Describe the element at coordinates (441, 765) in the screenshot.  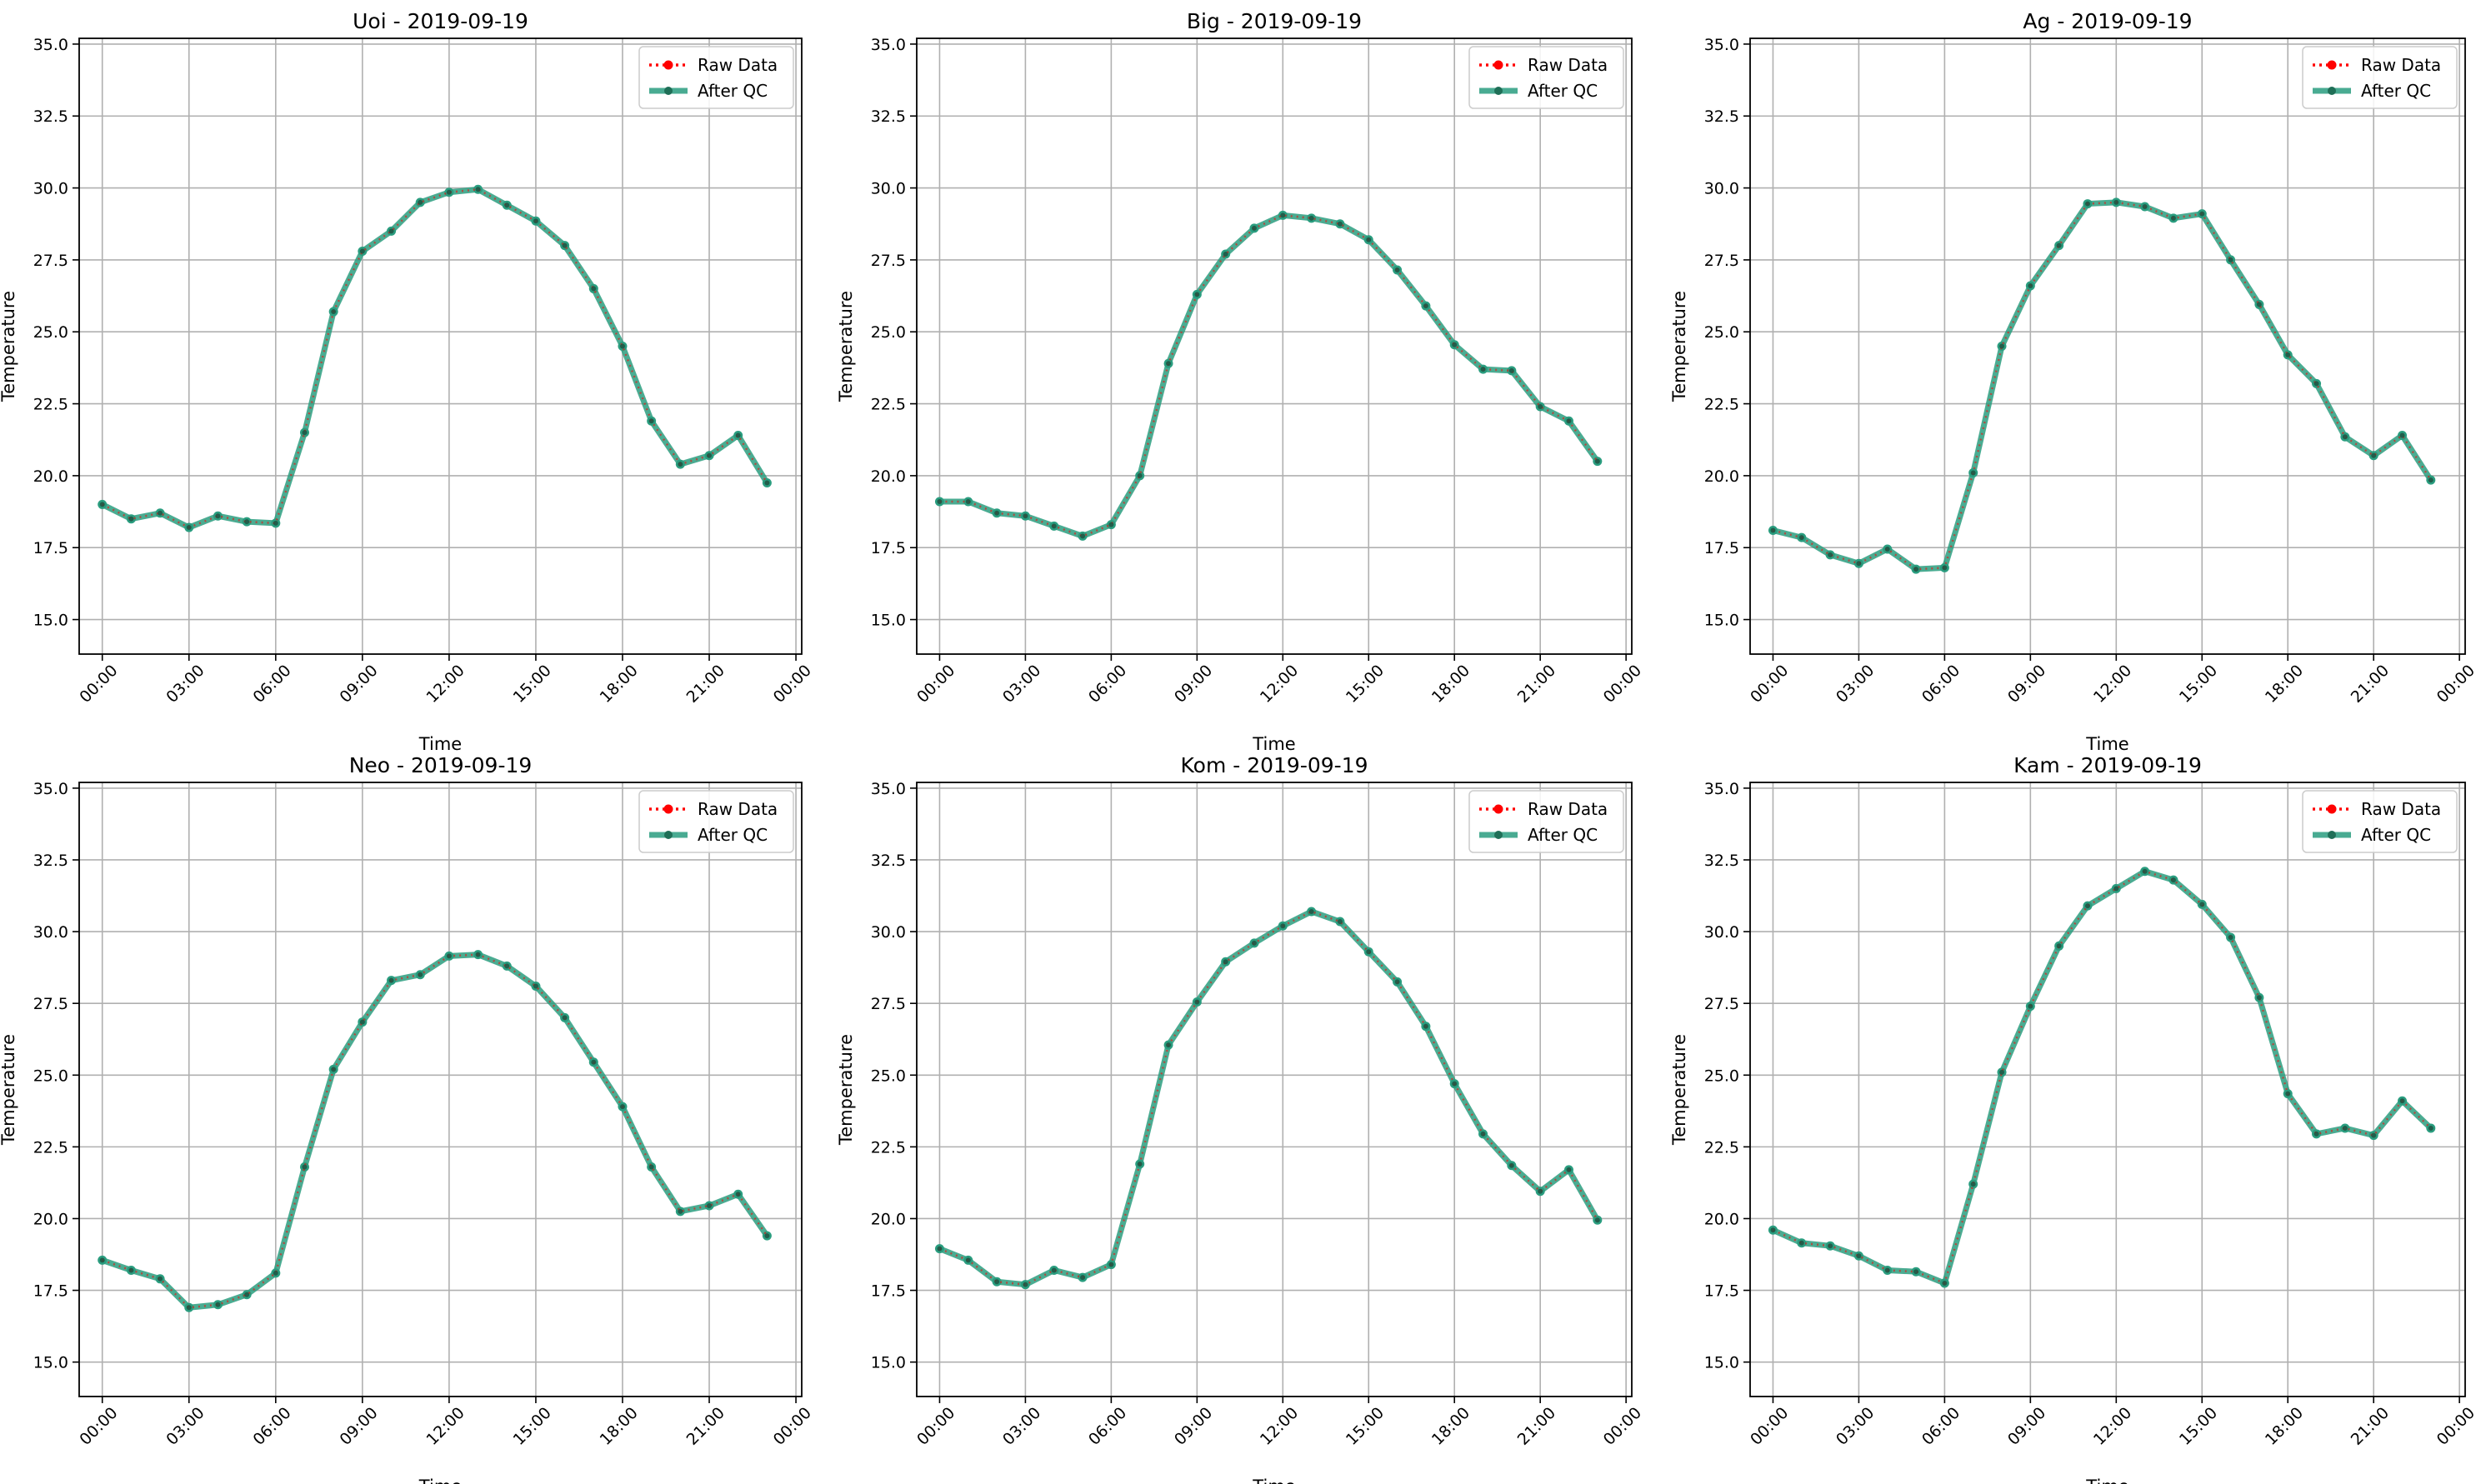
I see `chart-title: Neo - 2019-09-19` at that location.